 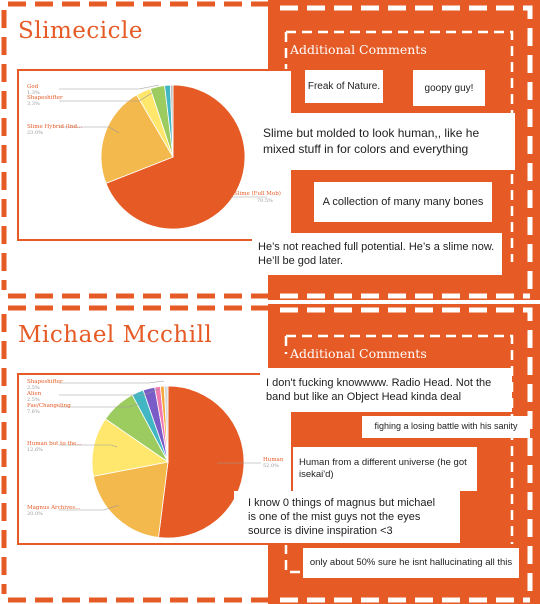 I want to click on hybrid-pct: 23.0%, so click(x=35, y=133).